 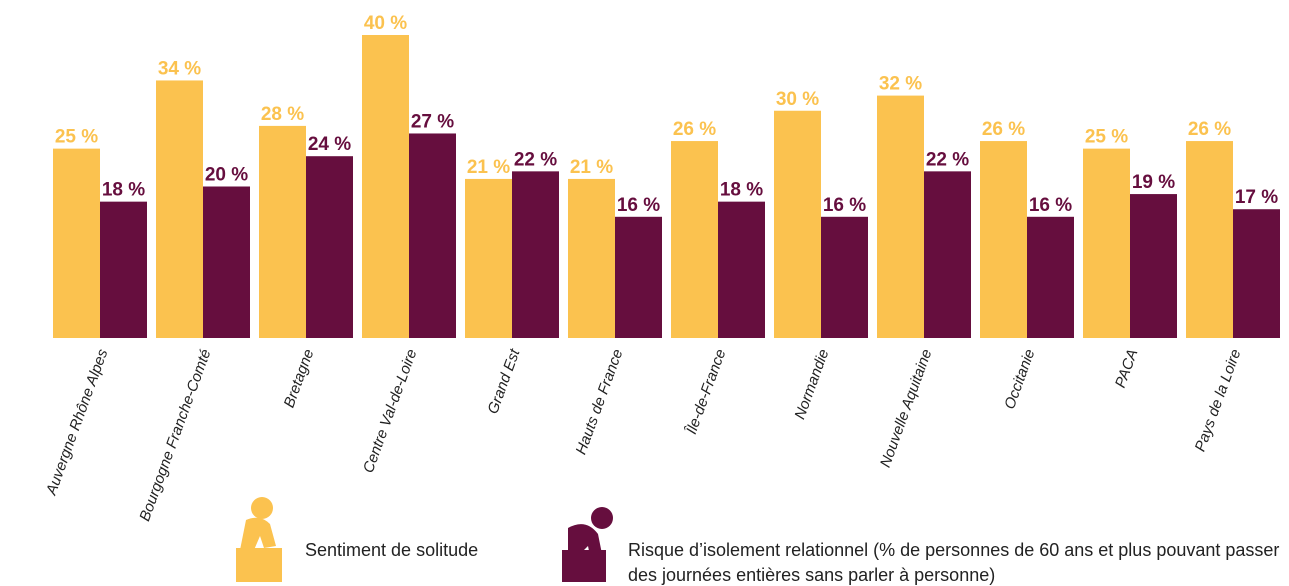 I want to click on legend-icon-solitude, so click(x=259, y=539).